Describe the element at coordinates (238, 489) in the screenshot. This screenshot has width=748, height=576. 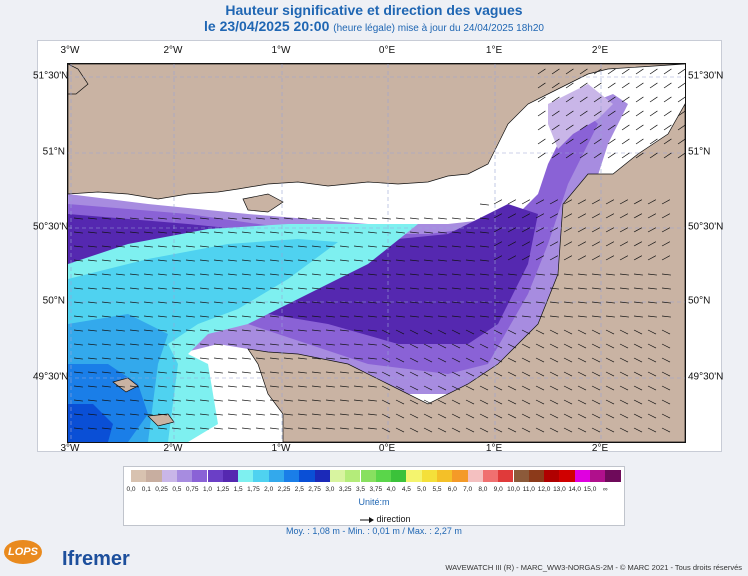
I see `legend-label: 1,5` at that location.